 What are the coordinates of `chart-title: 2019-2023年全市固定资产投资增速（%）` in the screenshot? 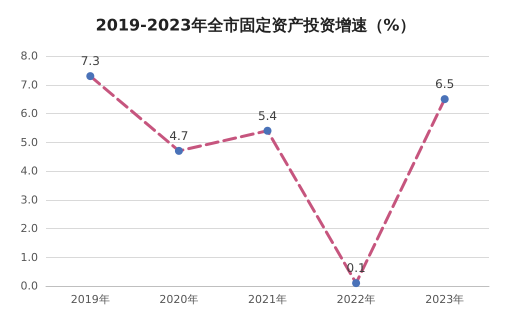 It's located at (256, 25).